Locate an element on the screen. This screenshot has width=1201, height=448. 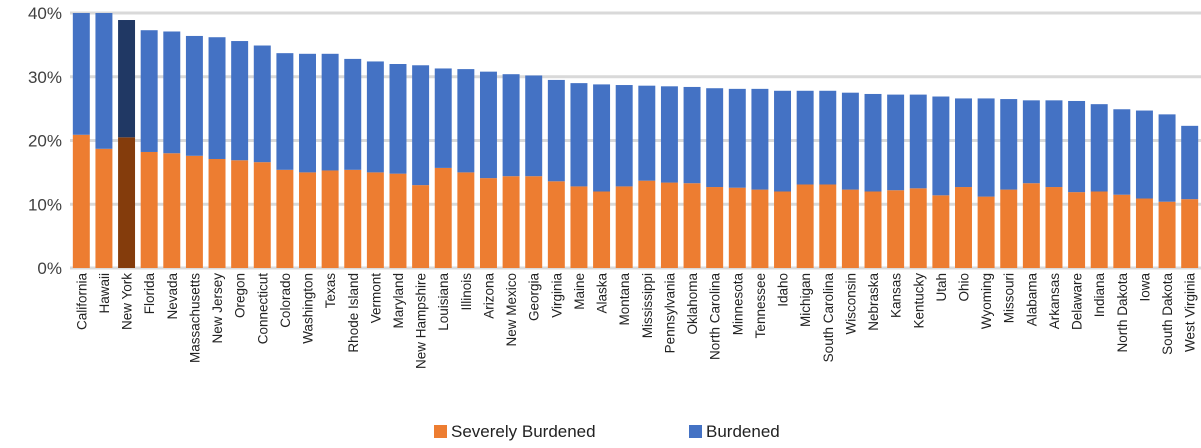
x-category-label: New Jersey is located at coordinates (217, 308).